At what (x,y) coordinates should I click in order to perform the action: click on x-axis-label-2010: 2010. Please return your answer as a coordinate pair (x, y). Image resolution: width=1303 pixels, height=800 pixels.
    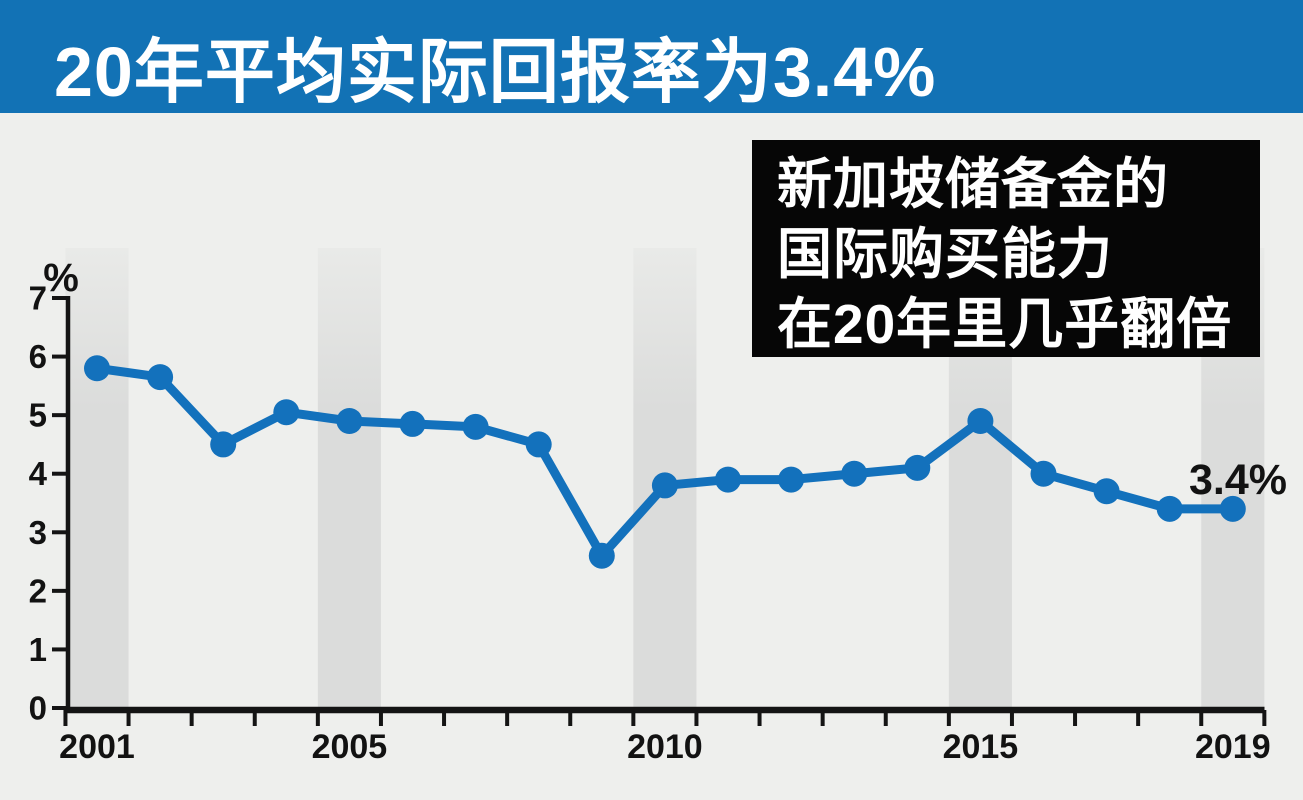
    Looking at the image, I should click on (665, 747).